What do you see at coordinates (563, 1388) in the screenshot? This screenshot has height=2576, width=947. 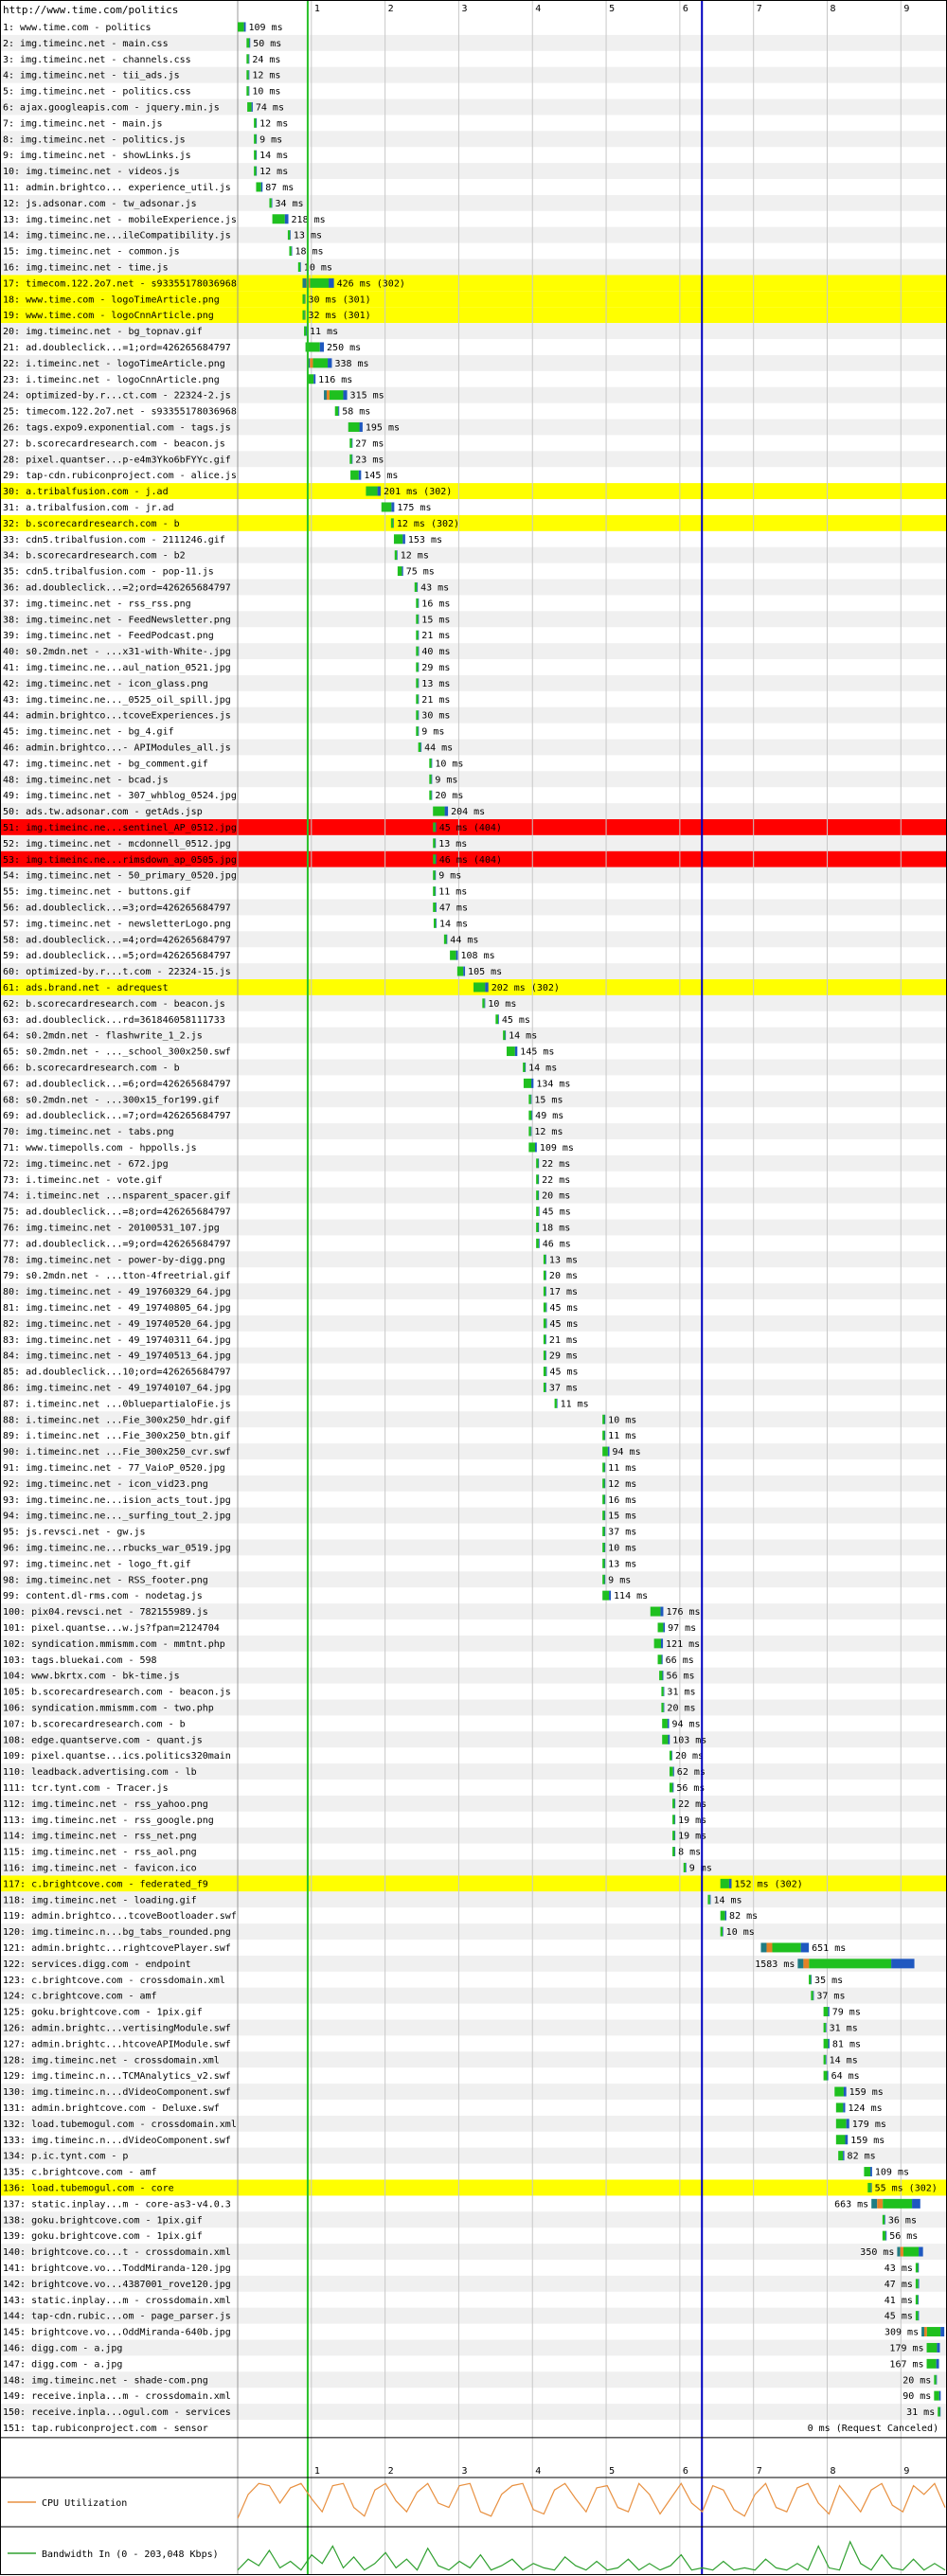 I see `request-timing-label: 37 ms` at bounding box center [563, 1388].